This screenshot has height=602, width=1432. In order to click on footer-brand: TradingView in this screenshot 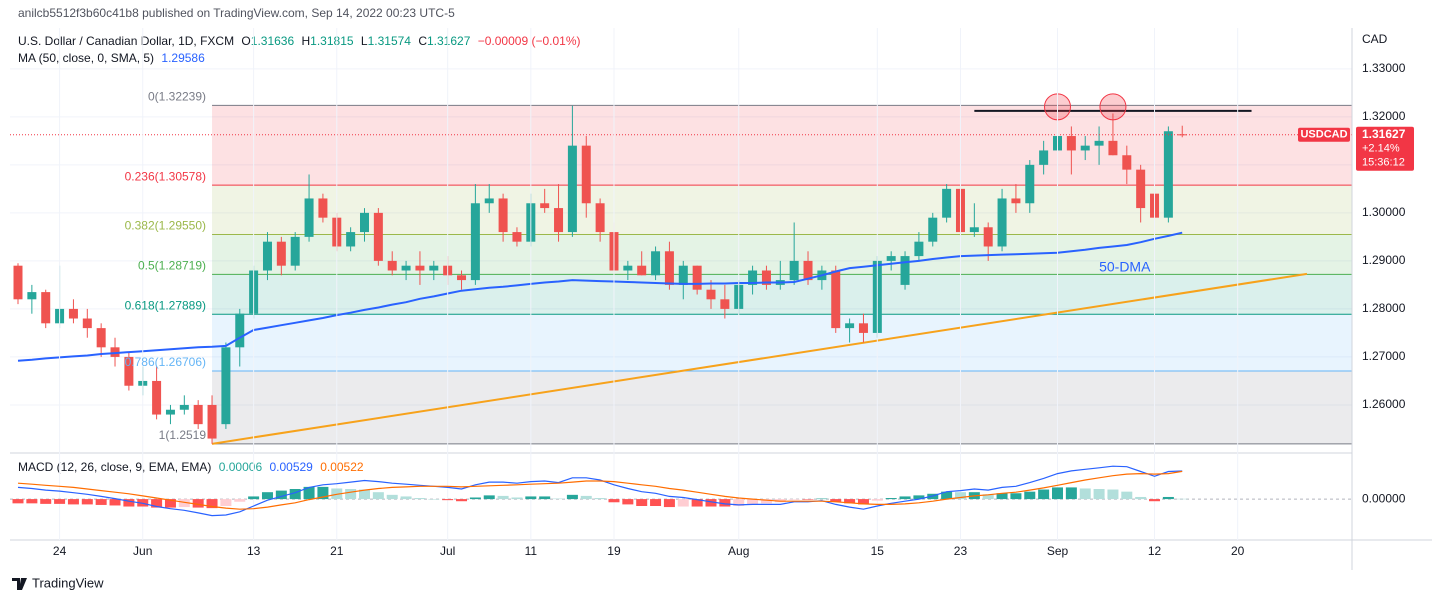, I will do `click(68, 582)`.